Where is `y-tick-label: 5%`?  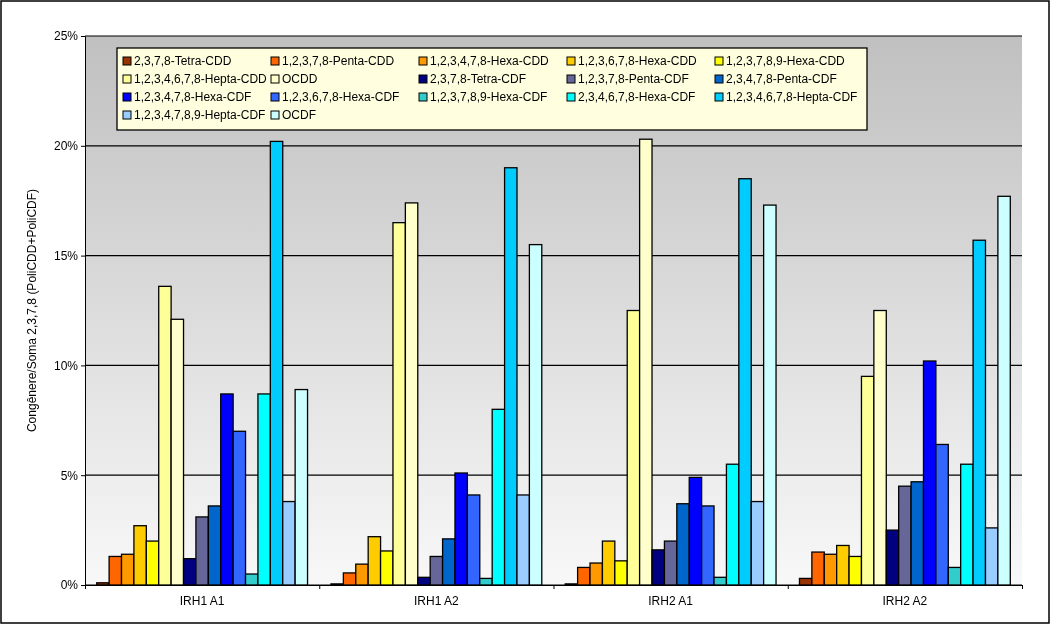 y-tick-label: 5% is located at coordinates (69, 475).